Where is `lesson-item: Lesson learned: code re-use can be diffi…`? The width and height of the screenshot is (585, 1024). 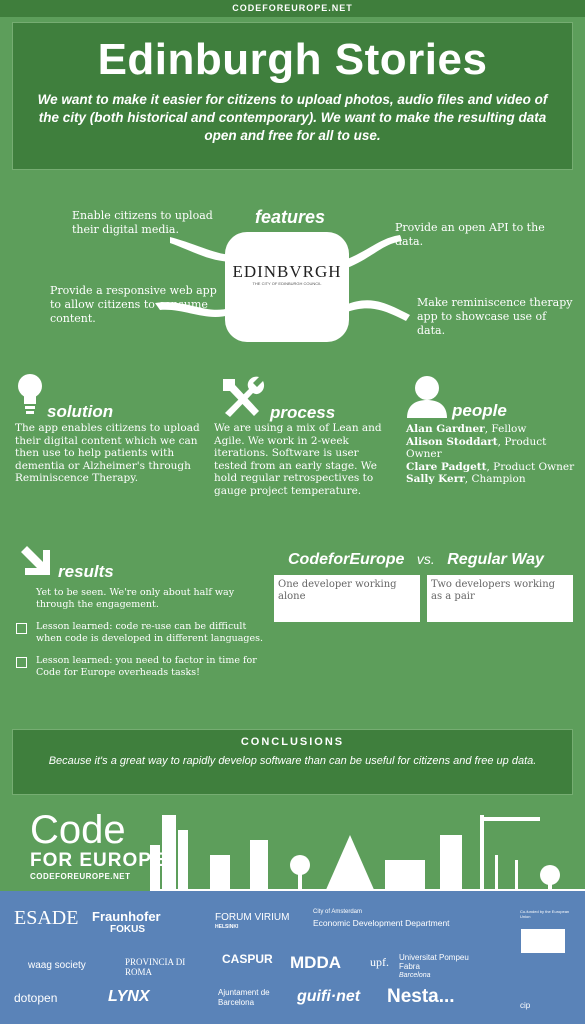 lesson-item: Lesson learned: code re-use can be diffi… is located at coordinates (150, 632).